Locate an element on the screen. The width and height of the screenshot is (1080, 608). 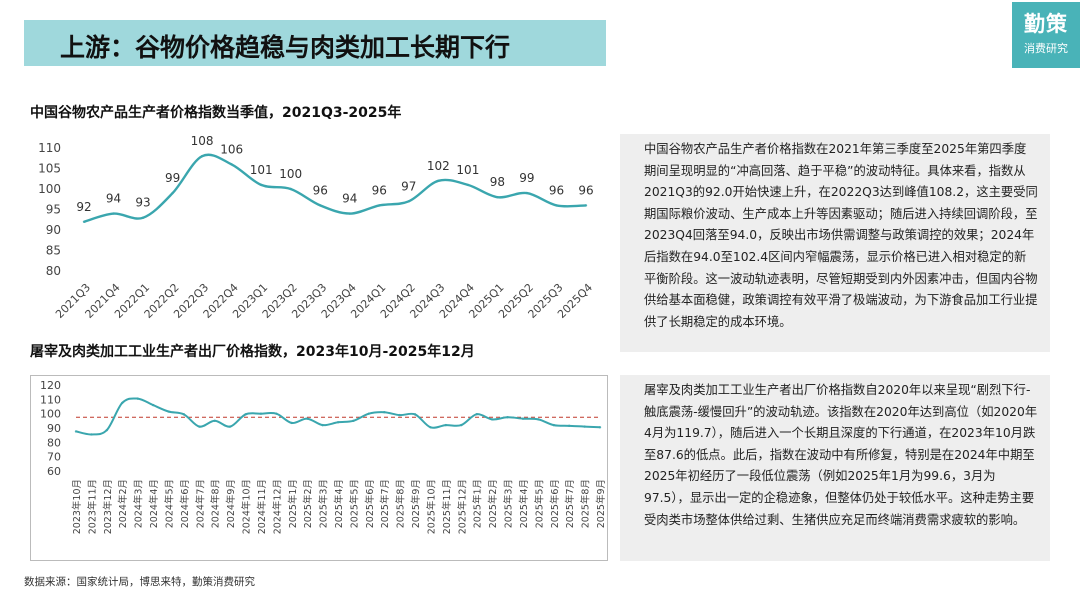
chart2-xtick-label: 2025年11月 is located at coordinates (447, 506).